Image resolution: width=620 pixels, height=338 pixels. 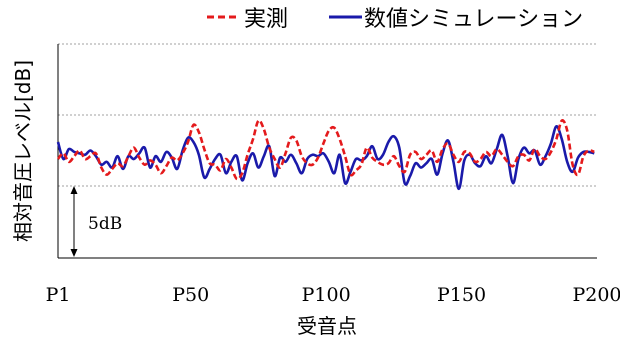 What do you see at coordinates (473, 19) in the screenshot?
I see `legend-label-simulation: 数値シミュレーション` at bounding box center [473, 19].